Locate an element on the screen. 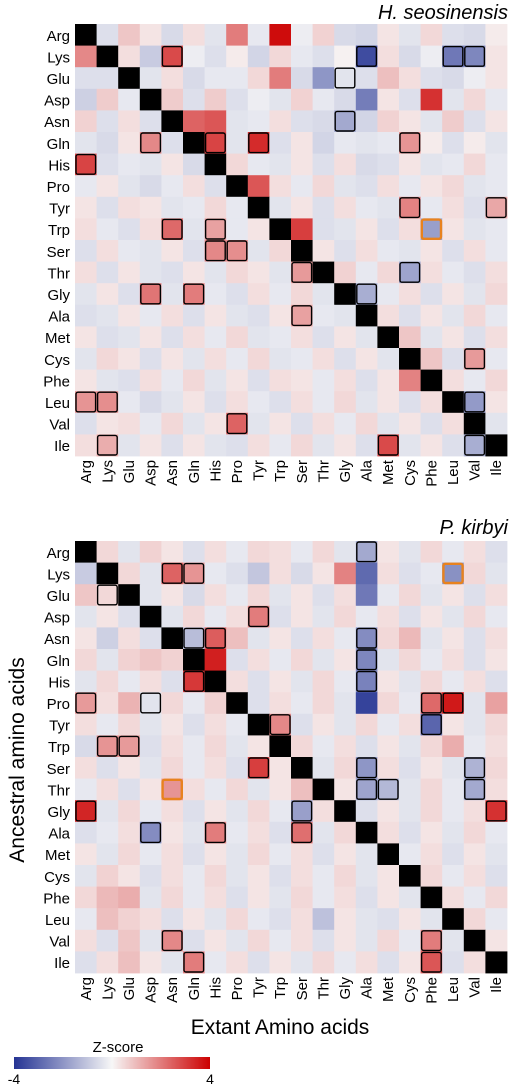  row-tick-label: Trp is located at coordinates (59, 230).